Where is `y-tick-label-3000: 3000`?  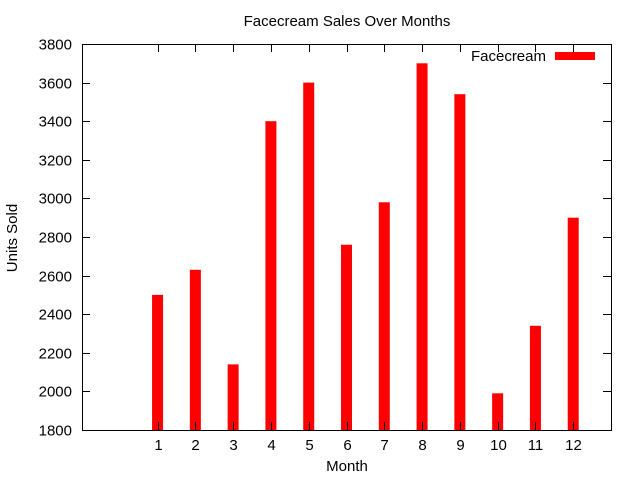
y-tick-label-3000: 3000 is located at coordinates (55, 199).